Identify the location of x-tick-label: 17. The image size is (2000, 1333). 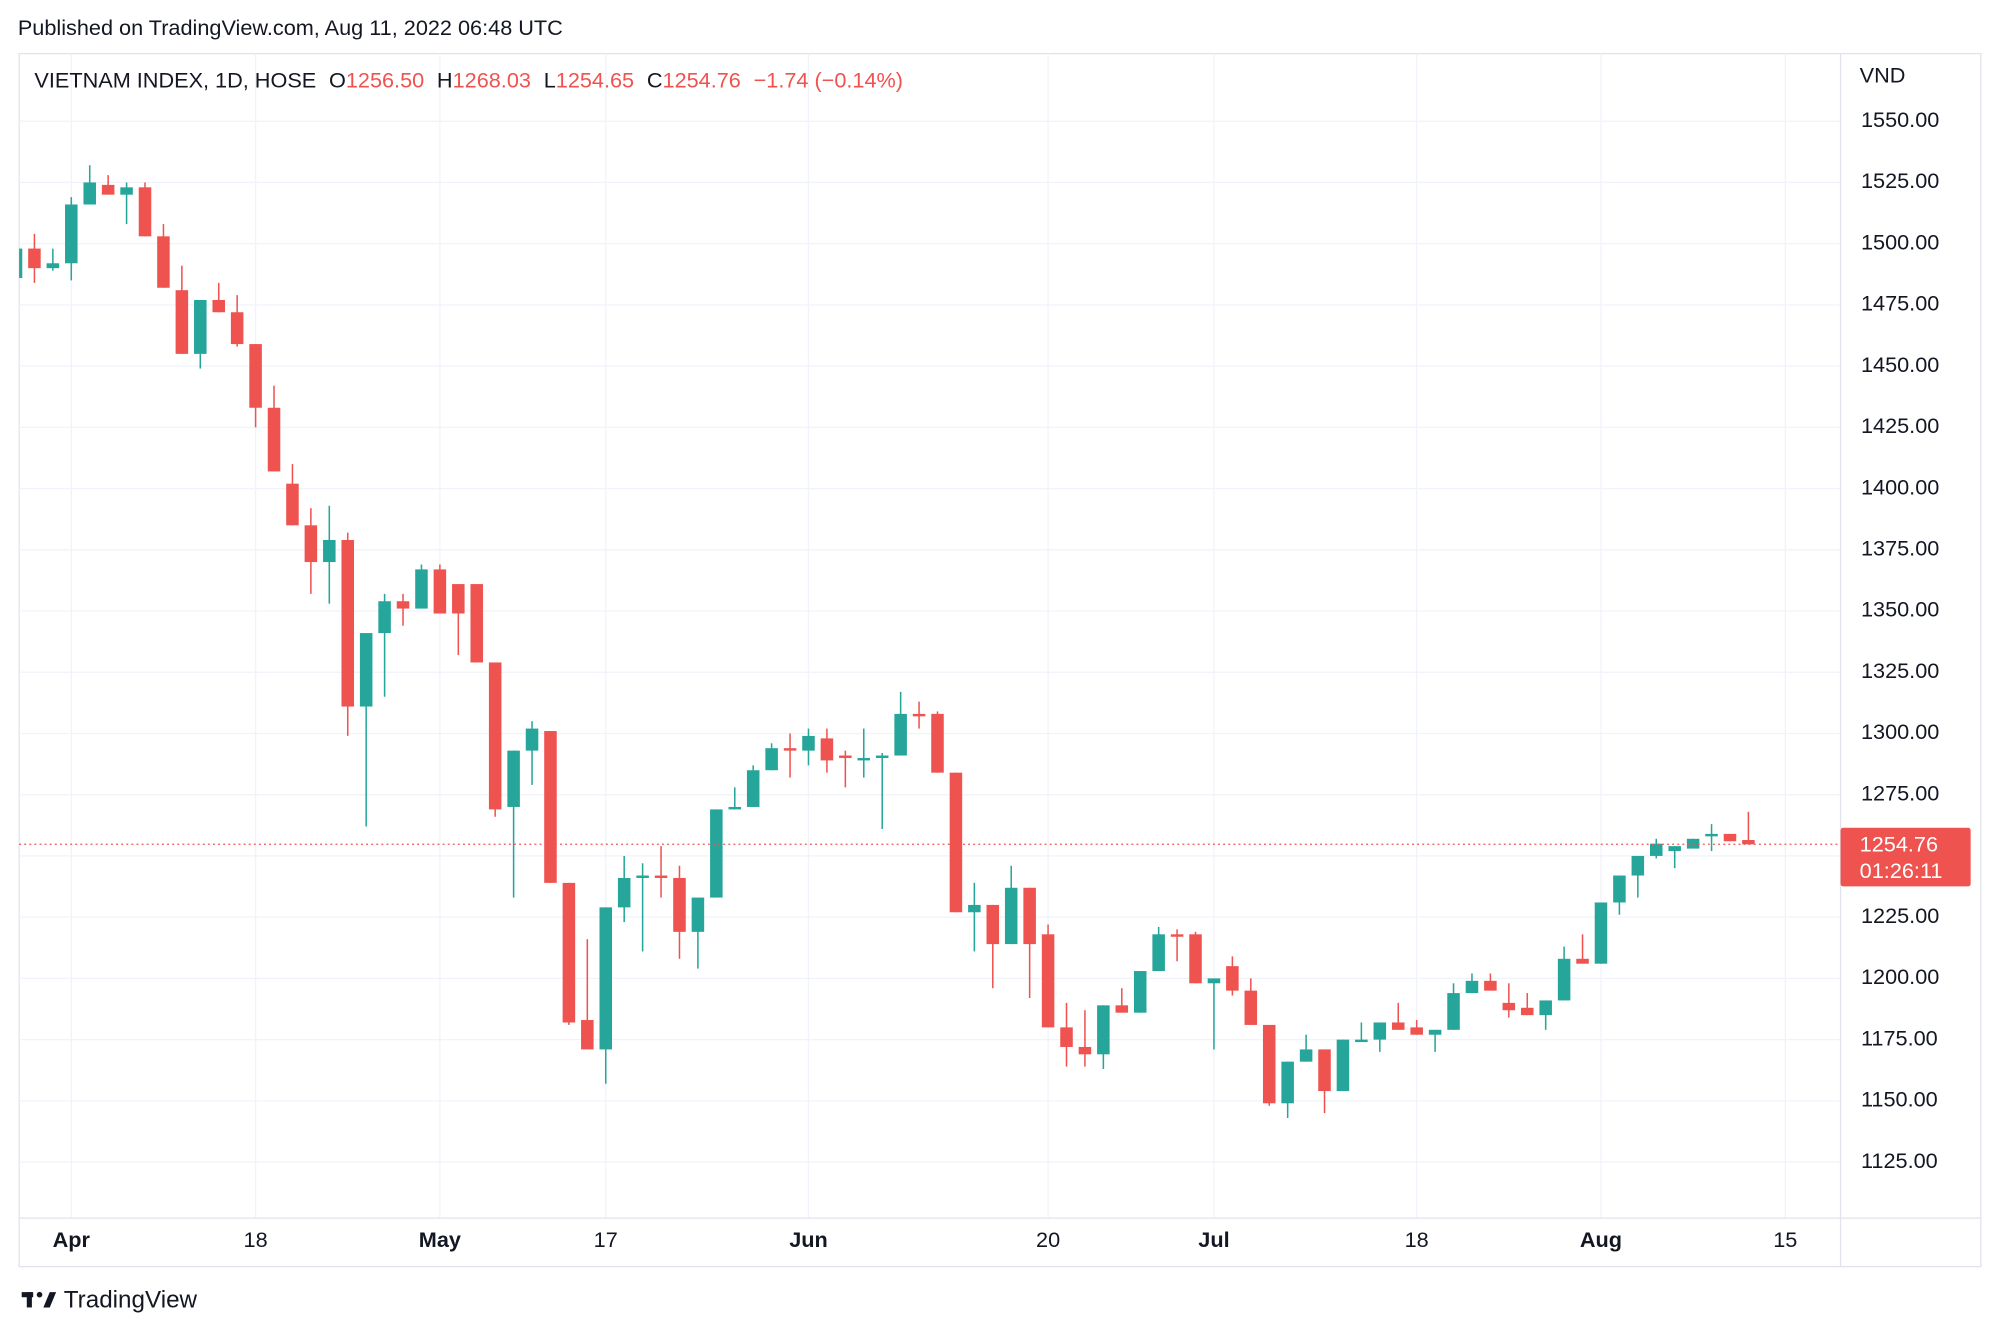
(606, 1239).